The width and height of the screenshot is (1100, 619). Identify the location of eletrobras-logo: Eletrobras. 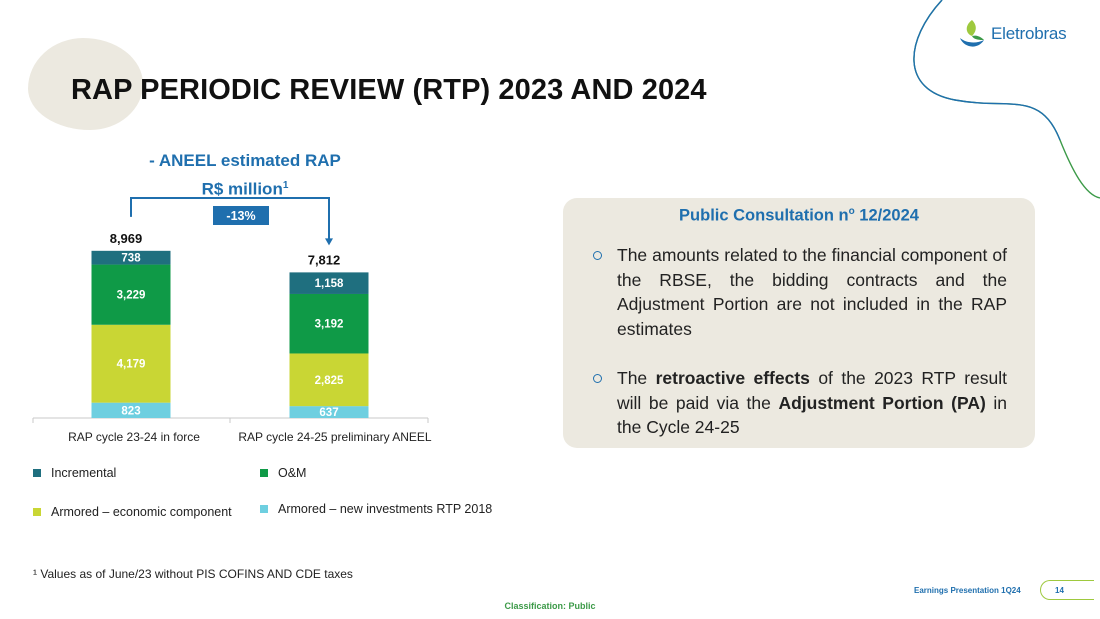
(1012, 34).